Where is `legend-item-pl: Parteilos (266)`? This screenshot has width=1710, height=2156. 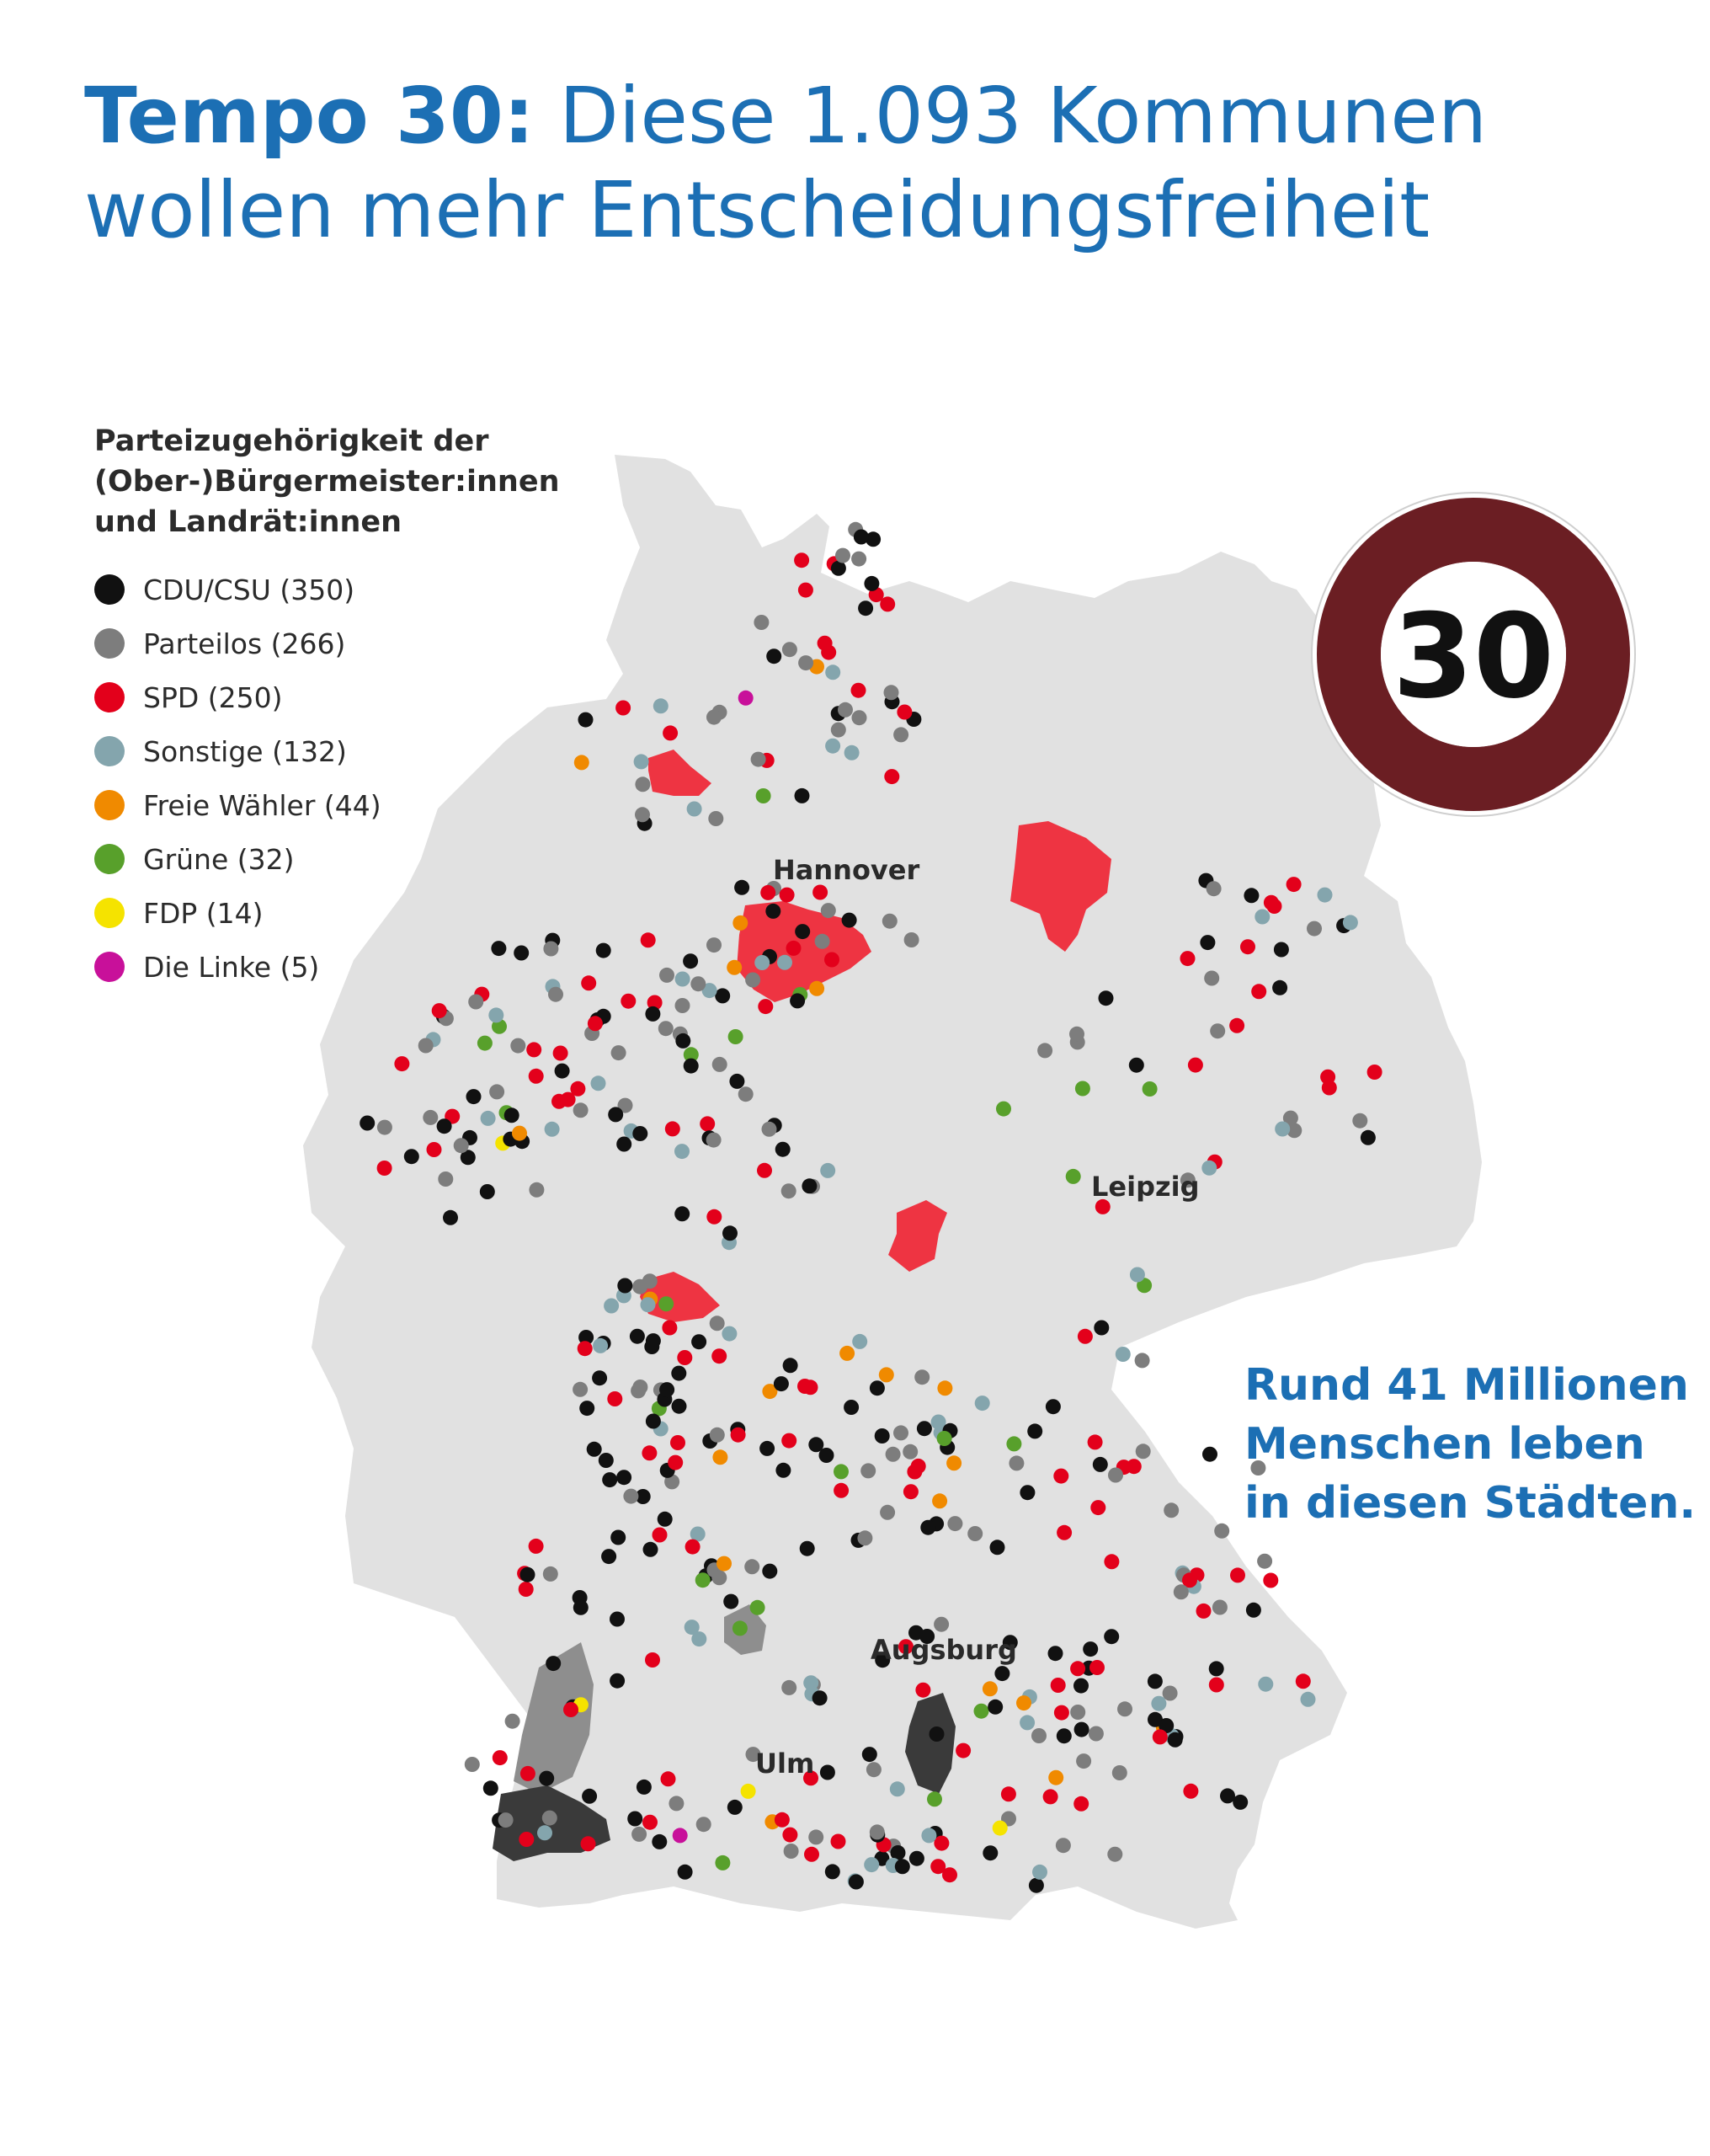
legend-item-pl: Parteilos (266) is located at coordinates (330, 643).